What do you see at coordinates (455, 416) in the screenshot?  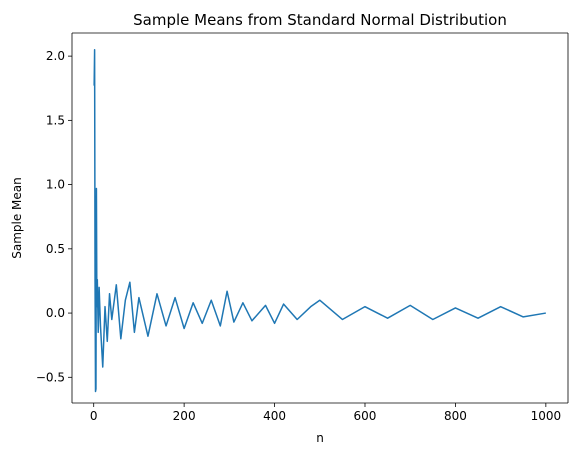 I see `x-tick-label: 800` at bounding box center [455, 416].